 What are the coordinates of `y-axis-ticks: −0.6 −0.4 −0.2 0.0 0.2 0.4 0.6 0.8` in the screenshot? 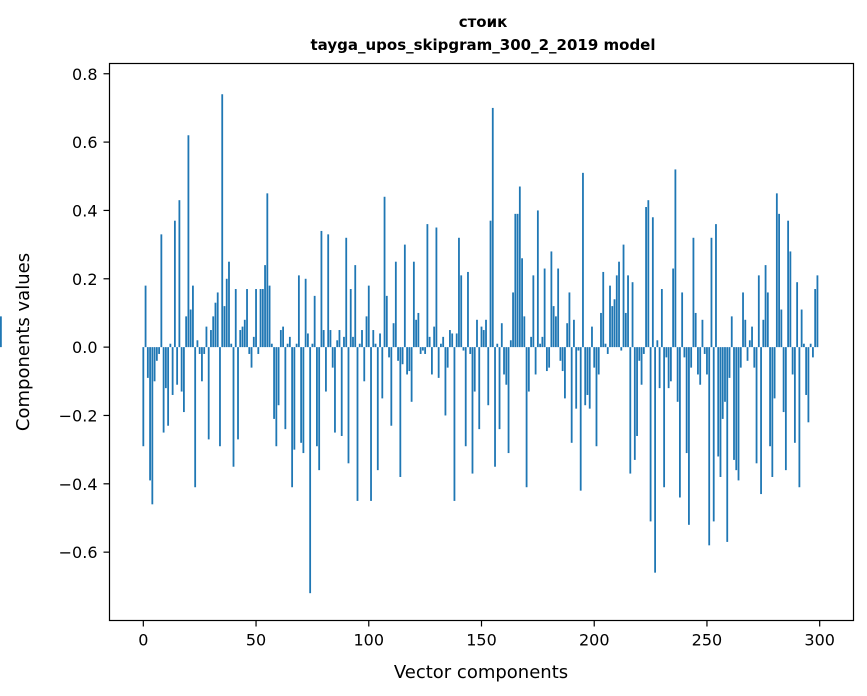 It's located at (84, 313).